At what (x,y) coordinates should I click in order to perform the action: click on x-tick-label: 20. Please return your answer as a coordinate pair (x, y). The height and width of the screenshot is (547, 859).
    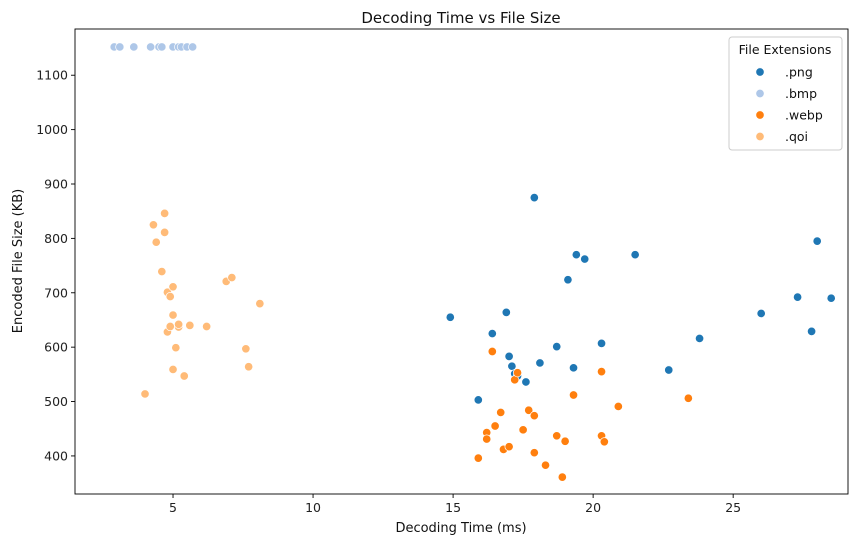
    Looking at the image, I should click on (593, 507).